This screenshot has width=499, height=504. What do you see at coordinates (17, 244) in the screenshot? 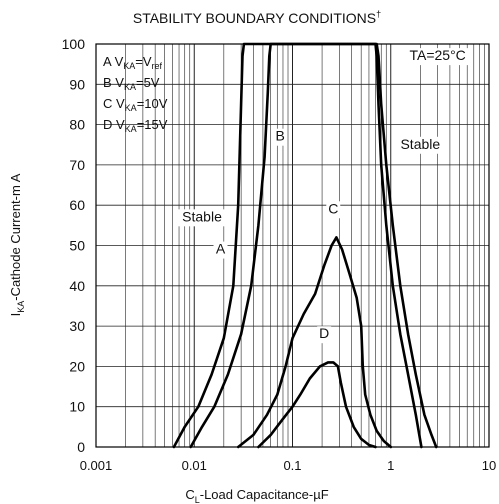
I see `y-axis-label: IKA-Cathode Current-m A` at bounding box center [17, 244].